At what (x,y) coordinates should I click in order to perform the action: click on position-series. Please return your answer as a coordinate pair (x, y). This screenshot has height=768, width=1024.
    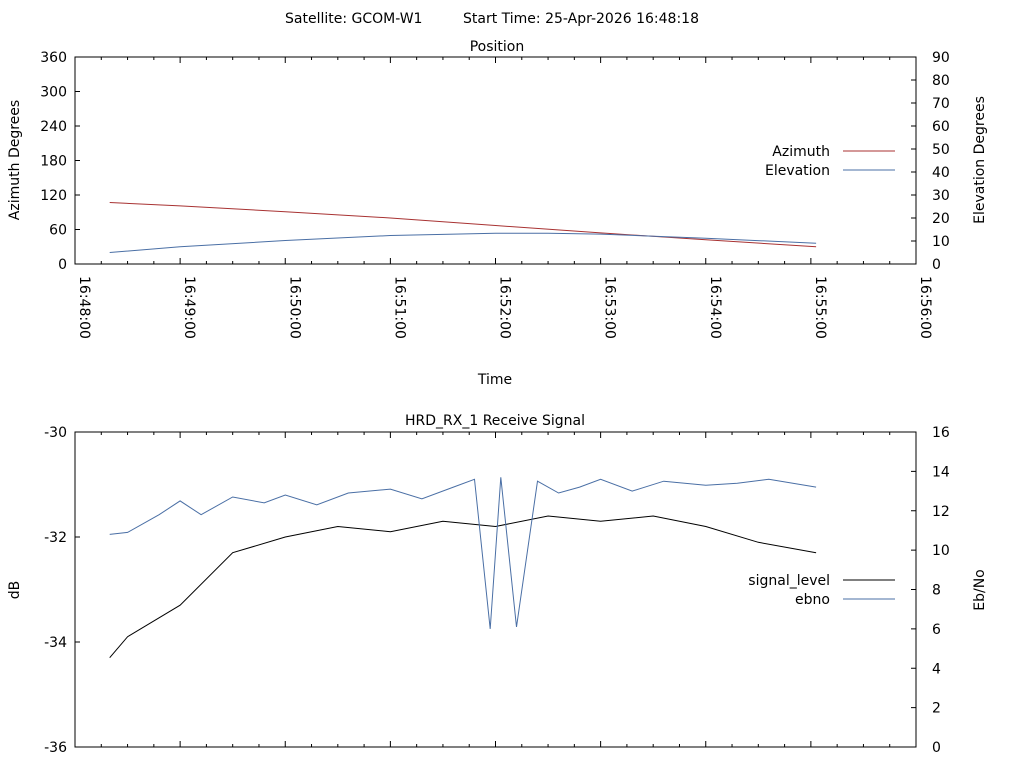
    Looking at the image, I should click on (463, 227).